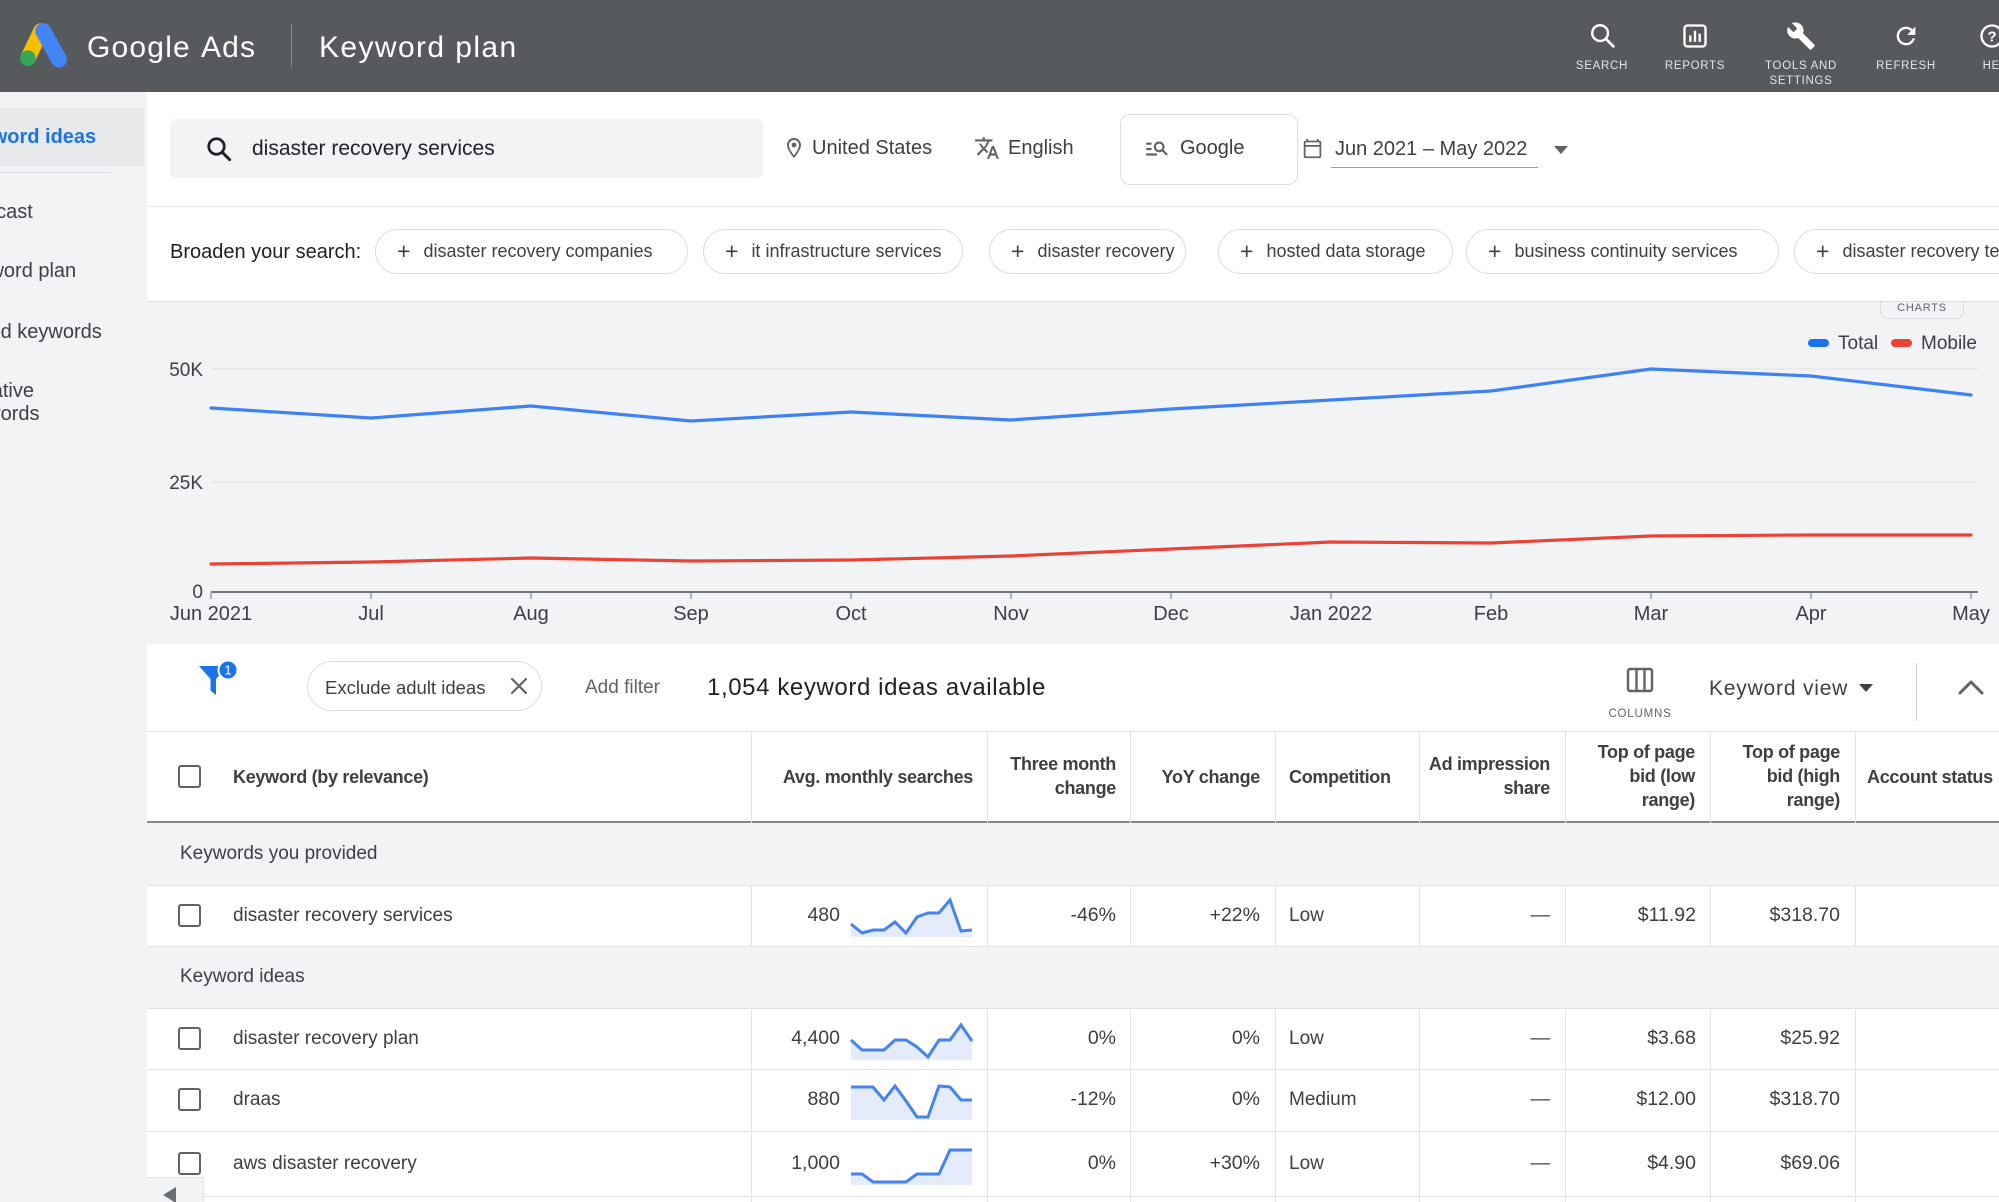 The height and width of the screenshot is (1202, 1999). Describe the element at coordinates (227, 670) in the screenshot. I see `svg-text: 1` at that location.